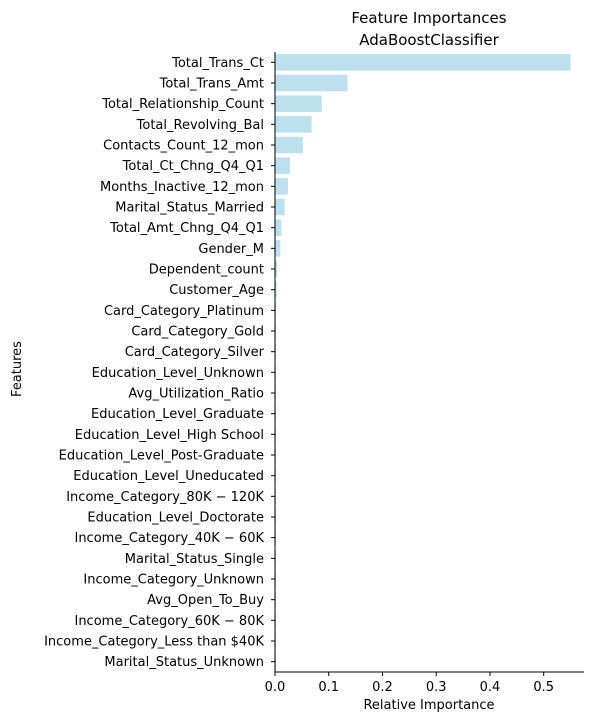 The width and height of the screenshot is (593, 722). Describe the element at coordinates (173, 580) in the screenshot. I see `y-tick-label: Income_Category_Unknown` at that location.